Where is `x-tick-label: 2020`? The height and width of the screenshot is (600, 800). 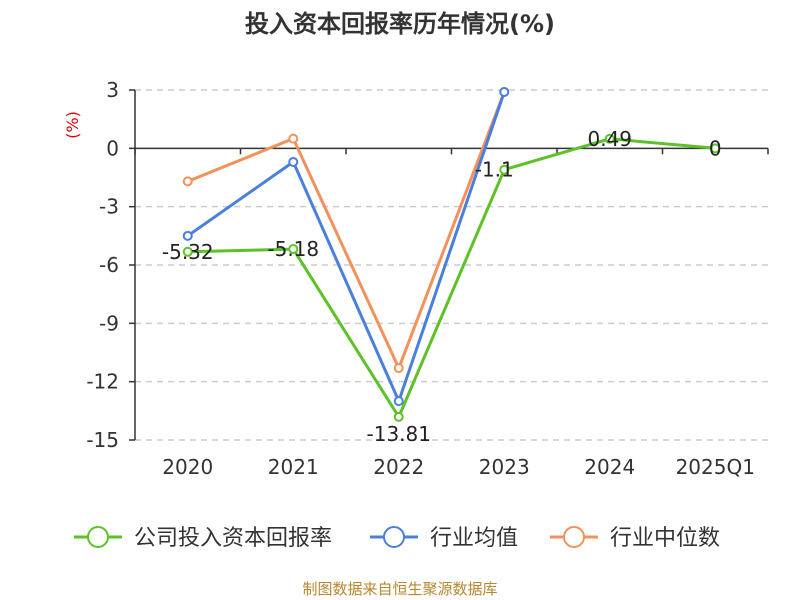 x-tick-label: 2020 is located at coordinates (187, 467).